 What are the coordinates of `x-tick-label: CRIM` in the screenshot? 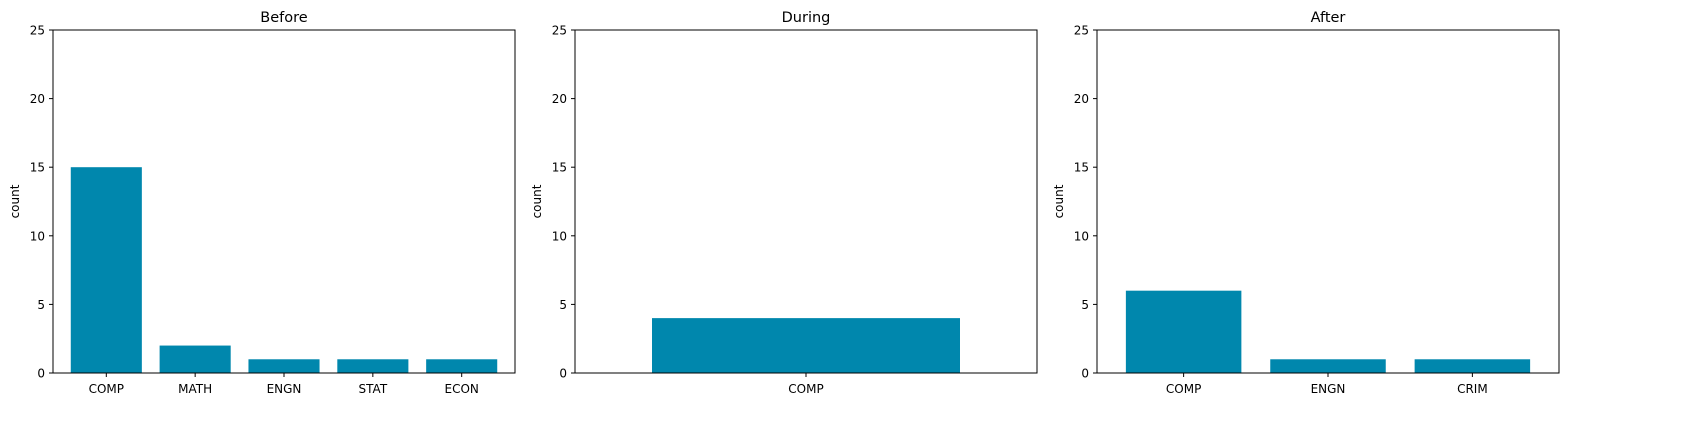 It's located at (1472, 389).